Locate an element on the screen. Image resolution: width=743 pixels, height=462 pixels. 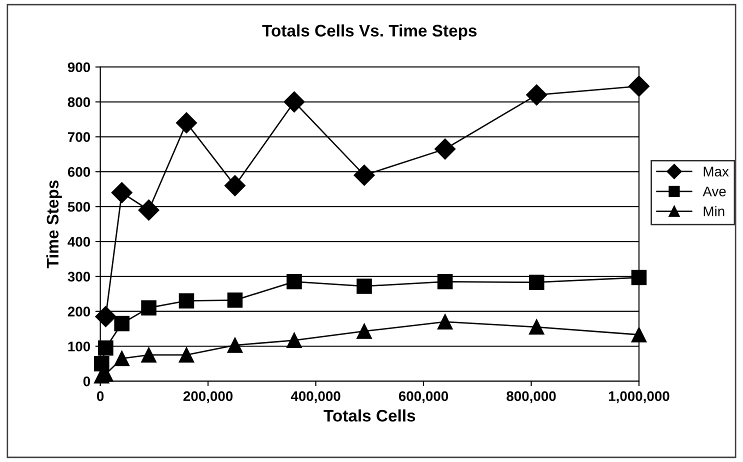
legend-label: Ave is located at coordinates (714, 191).